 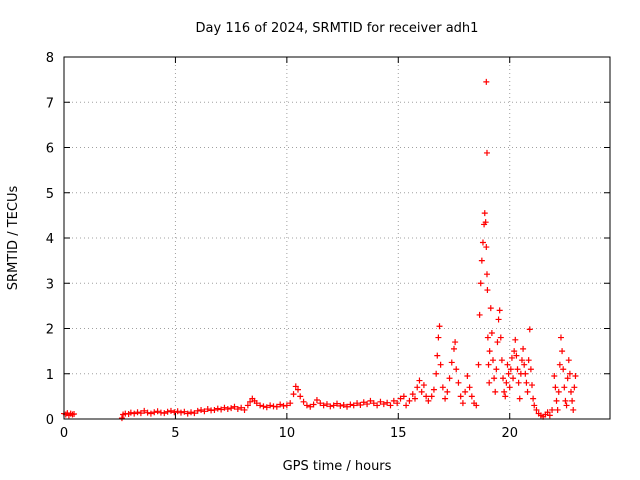 I want to click on y-tick-label: 3, so click(x=50, y=284).